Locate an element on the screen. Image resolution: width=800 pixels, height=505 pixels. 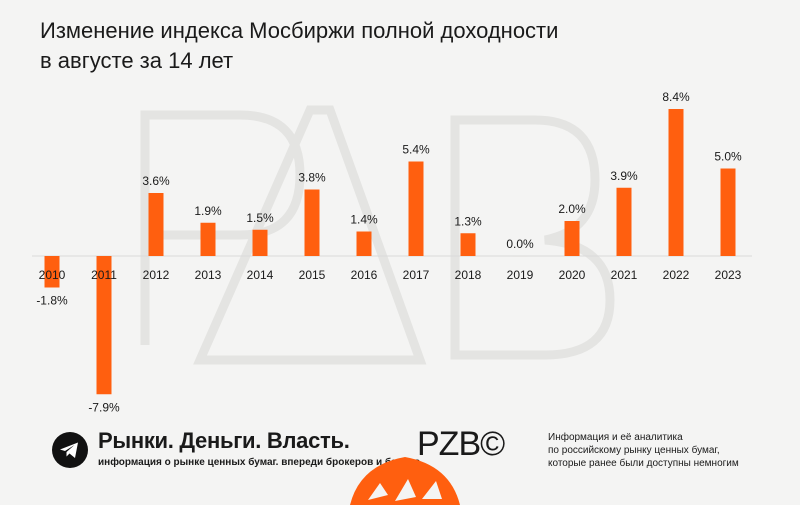
category-label-2014: 2014 is located at coordinates (260, 275).